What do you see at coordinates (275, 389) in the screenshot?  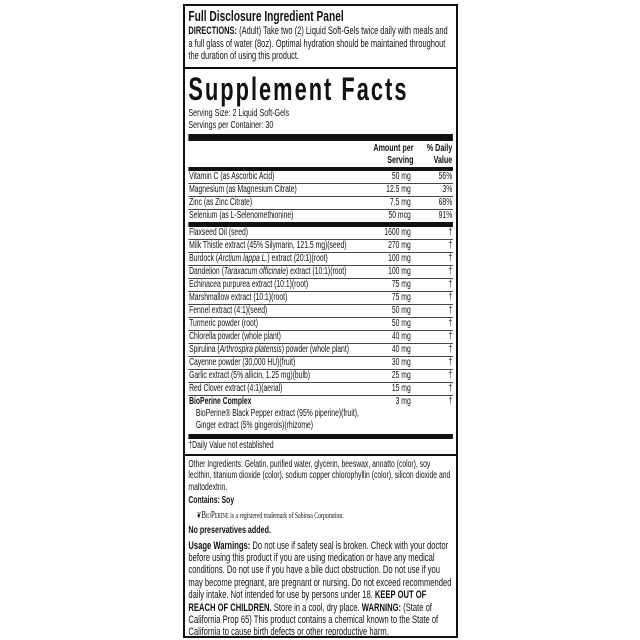 I see `ingredient-name: Red Clover extract (4:1)(aerial)` at bounding box center [275, 389].